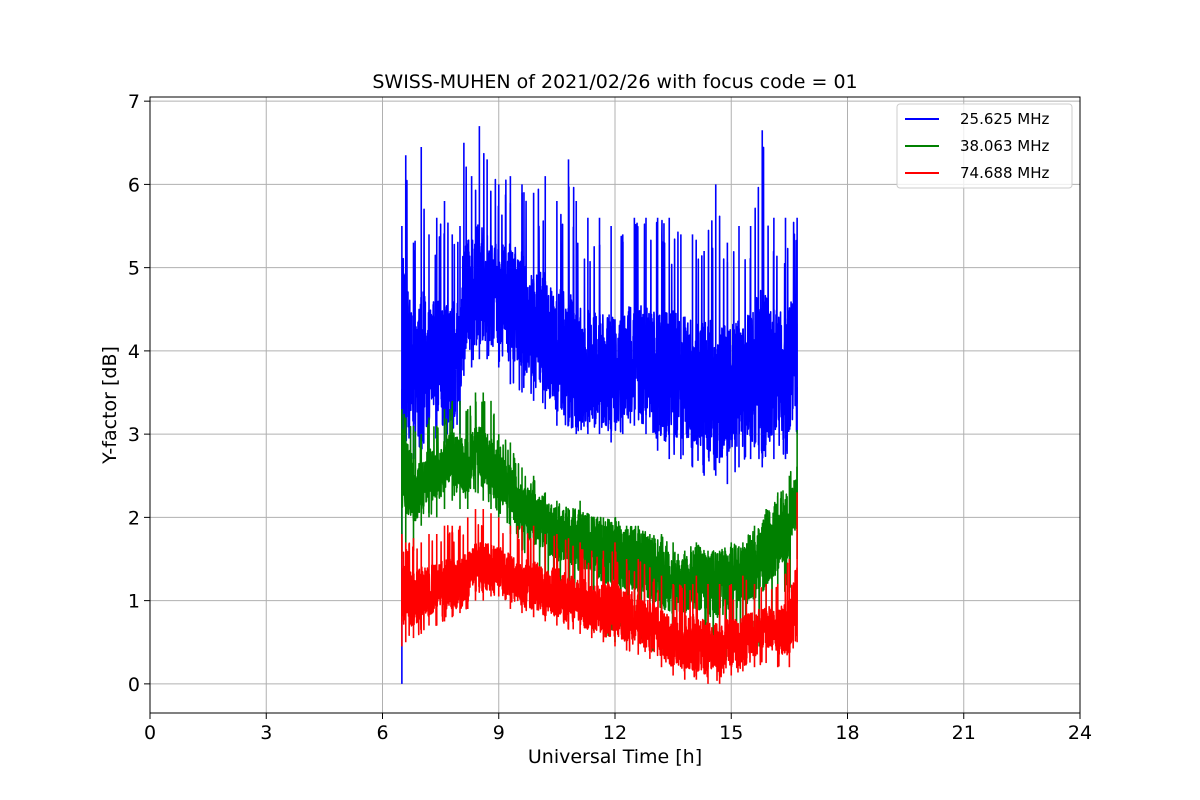  I want to click on legend-entry-label: 38.063 MHz, so click(1004, 146).